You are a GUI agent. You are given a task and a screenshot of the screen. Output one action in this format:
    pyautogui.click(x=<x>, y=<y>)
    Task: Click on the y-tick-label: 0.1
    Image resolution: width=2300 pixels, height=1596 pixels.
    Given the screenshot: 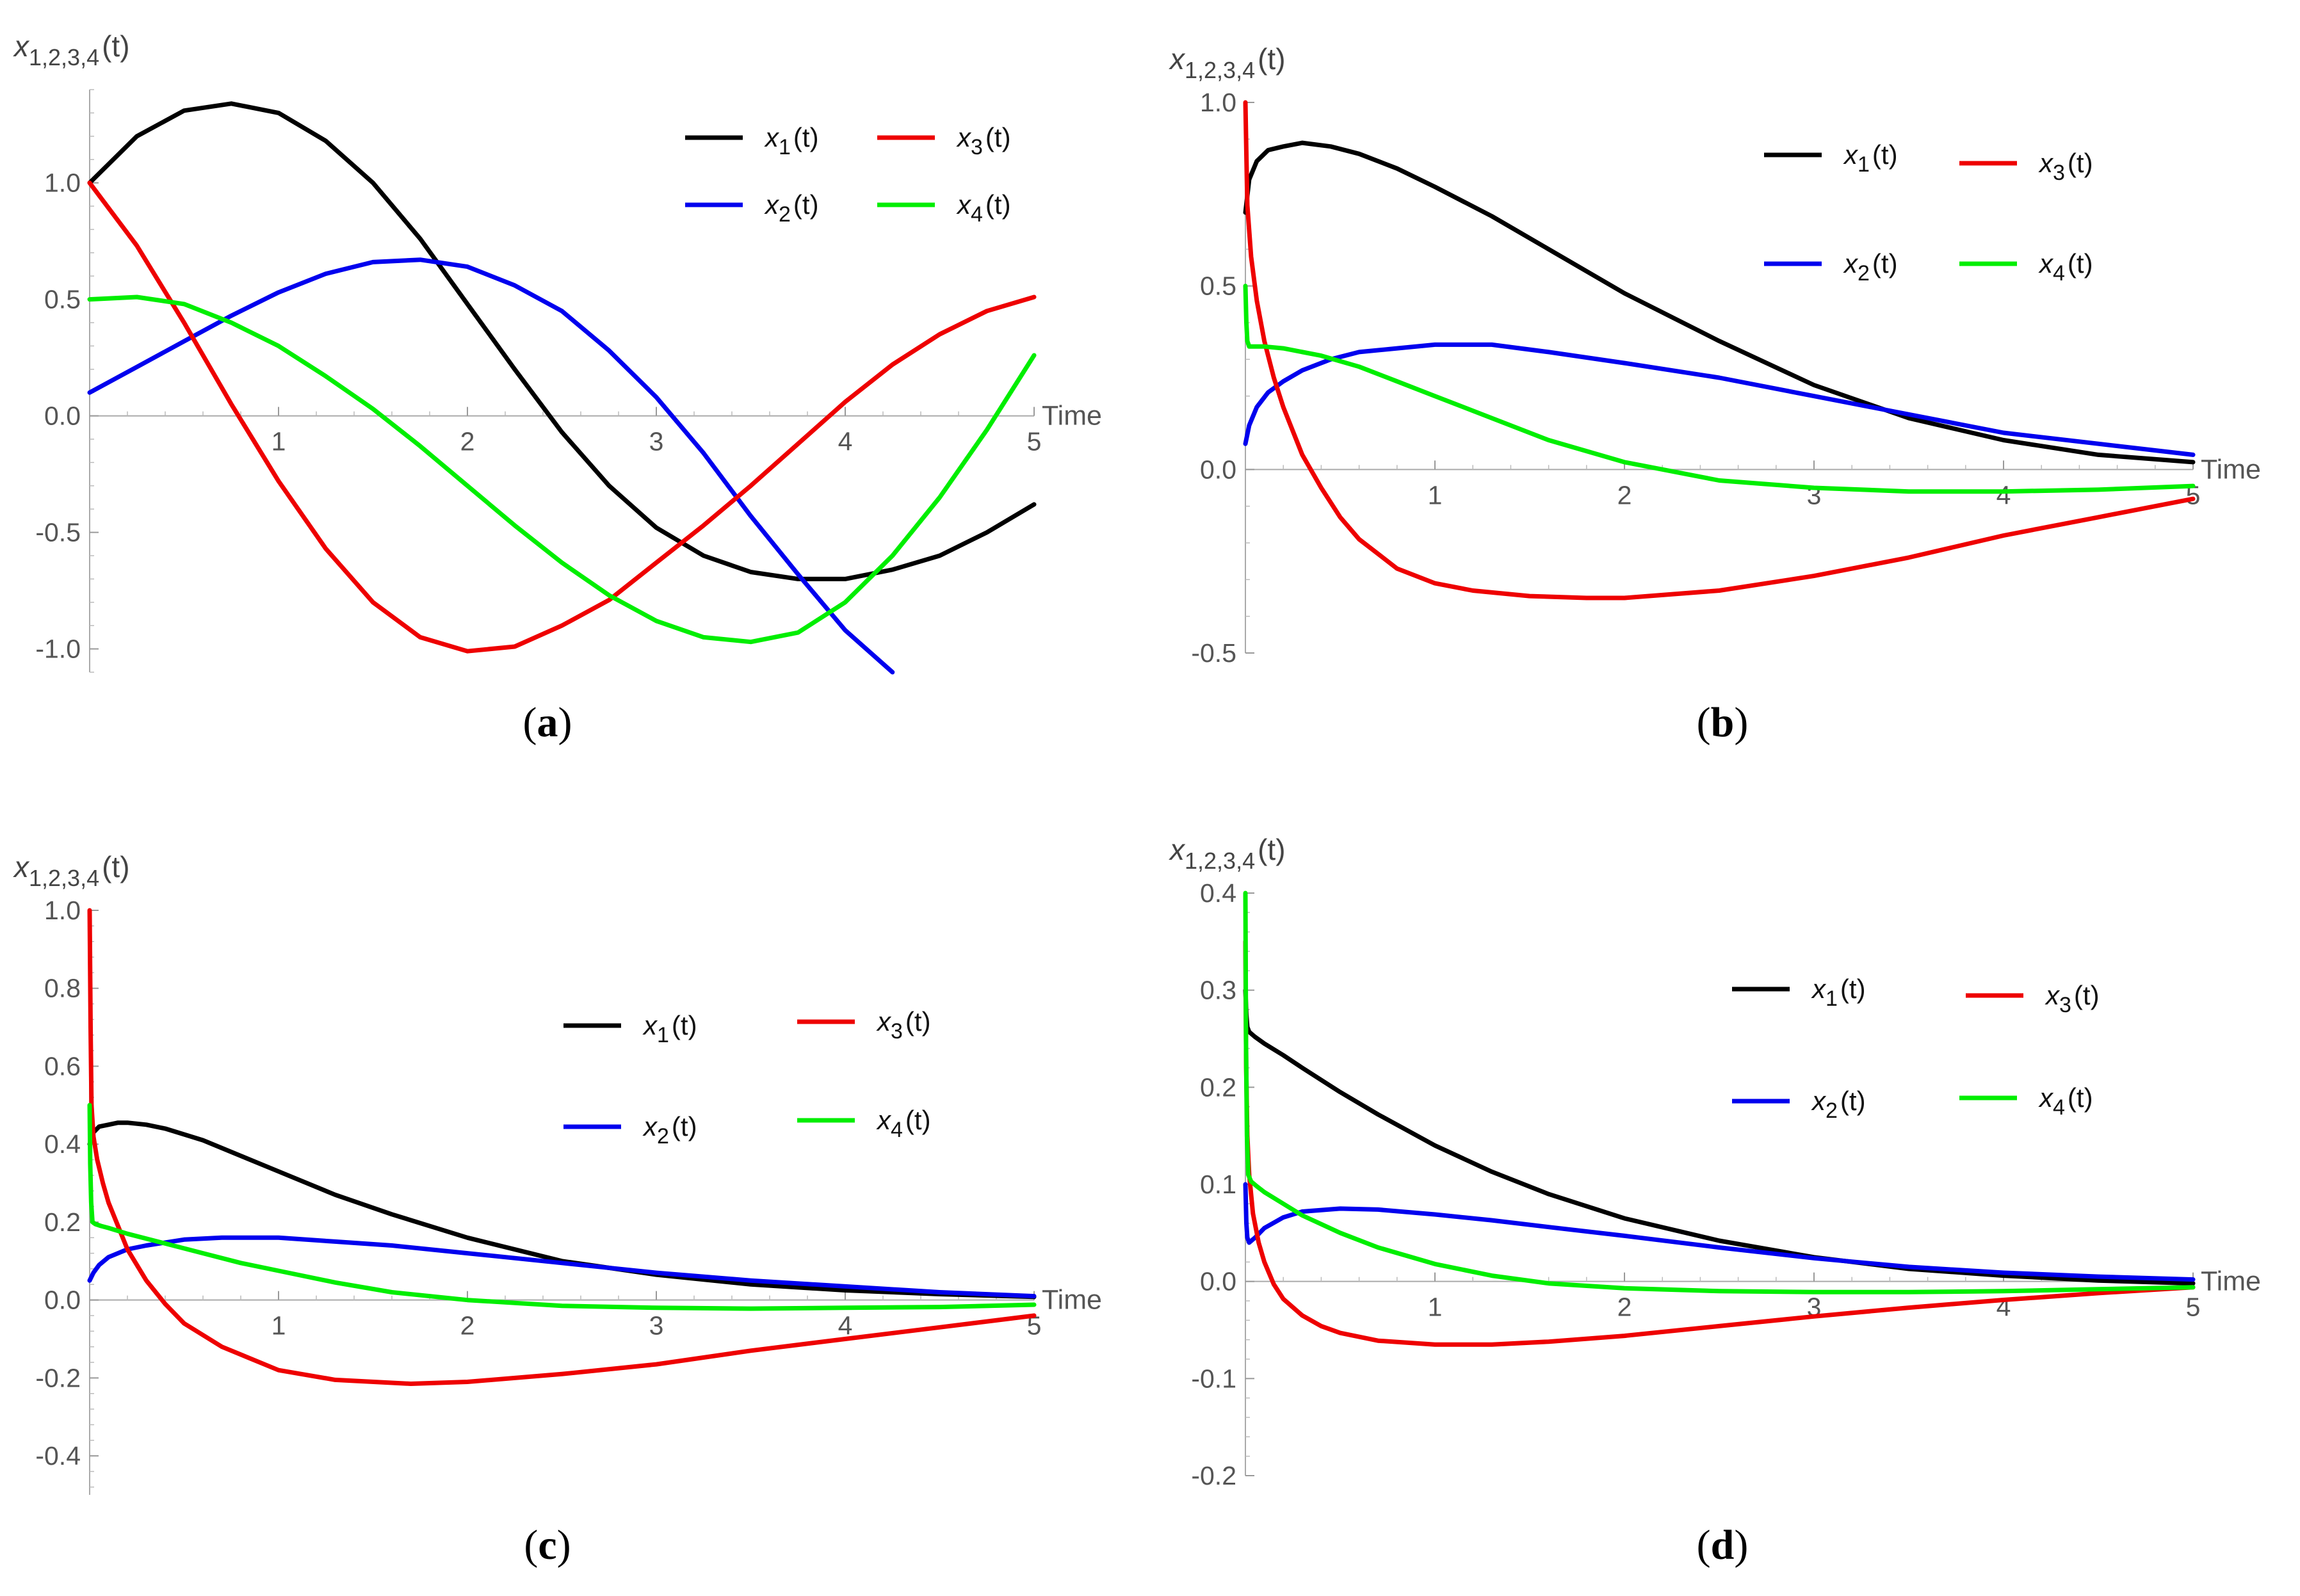 What is the action you would take?
    pyautogui.click(x=1218, y=1184)
    